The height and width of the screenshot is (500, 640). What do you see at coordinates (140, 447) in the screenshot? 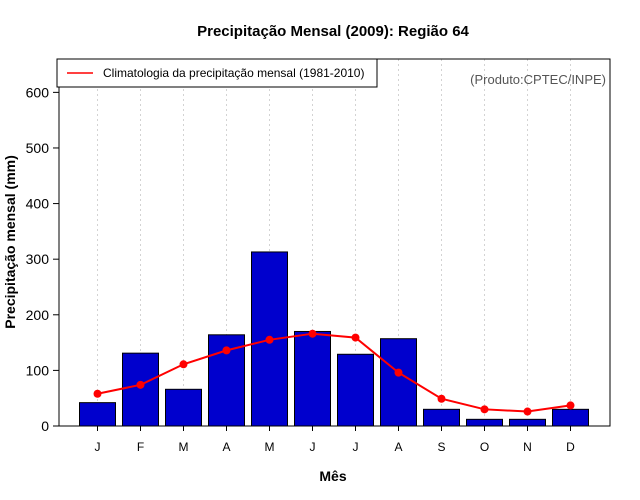
I see `x-tick-label: F` at bounding box center [140, 447].